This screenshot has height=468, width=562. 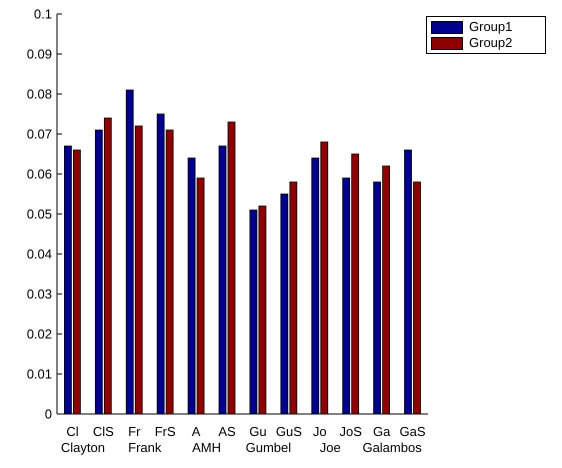 I want to click on y-tick-label: 0.08, so click(x=39, y=94).